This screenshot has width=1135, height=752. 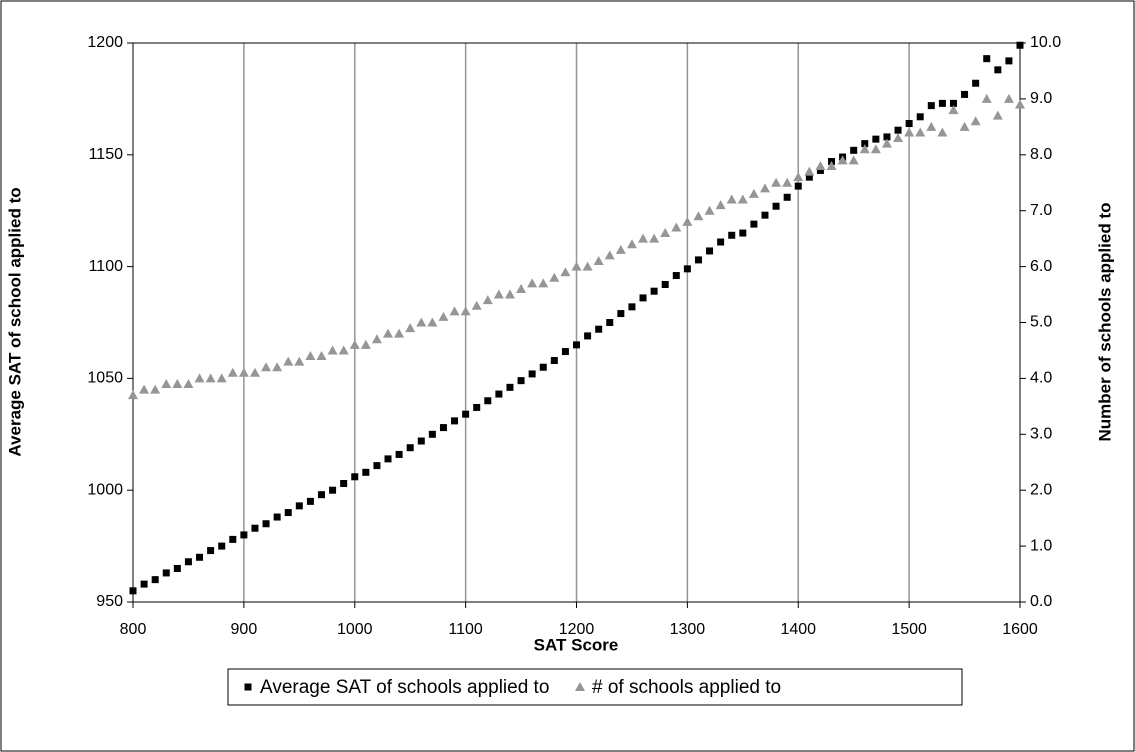 What do you see at coordinates (1041, 266) in the screenshot?
I see `y2-tick-label: 6.0` at bounding box center [1041, 266].